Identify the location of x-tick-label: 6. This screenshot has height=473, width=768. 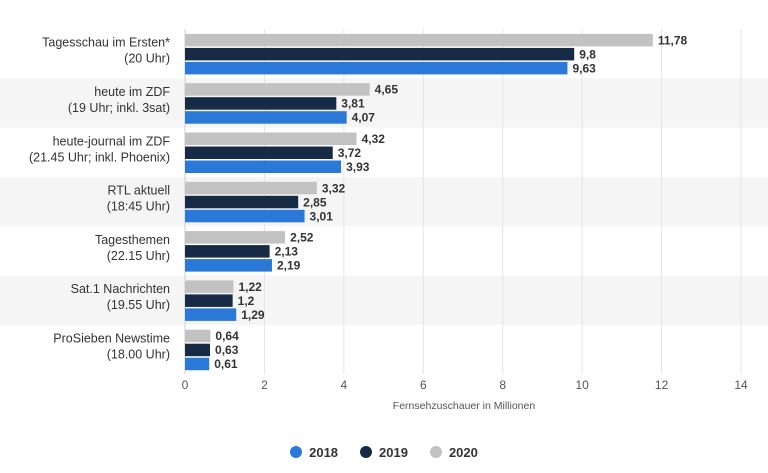
(423, 385).